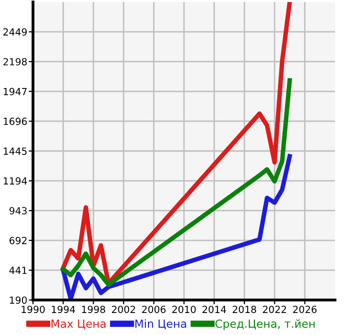  Describe the element at coordinates (18, 270) in the screenshot. I see `y-tick-label: 441` at that location.